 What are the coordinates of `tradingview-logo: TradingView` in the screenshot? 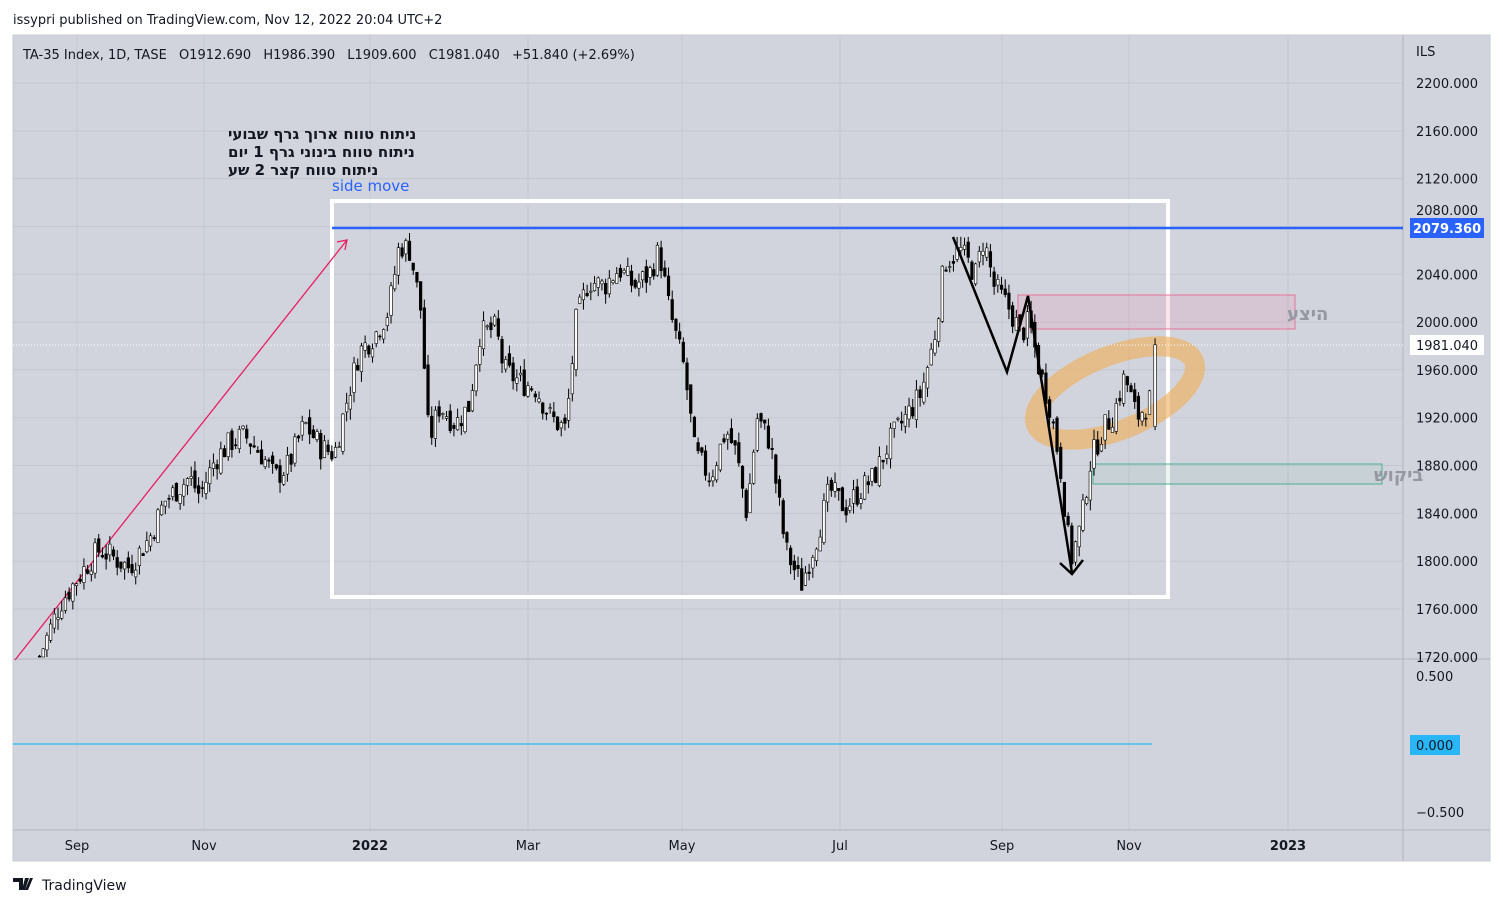 It's located at (70, 886).